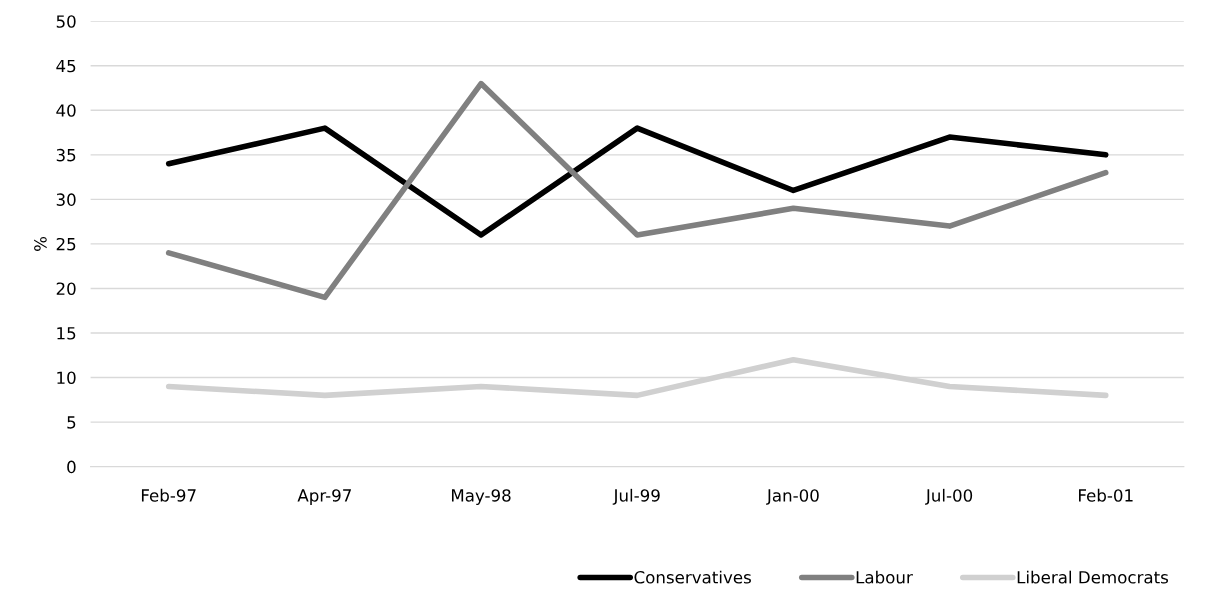 This screenshot has height=606, width=1208. I want to click on y-tick-label: 10, so click(66, 378).